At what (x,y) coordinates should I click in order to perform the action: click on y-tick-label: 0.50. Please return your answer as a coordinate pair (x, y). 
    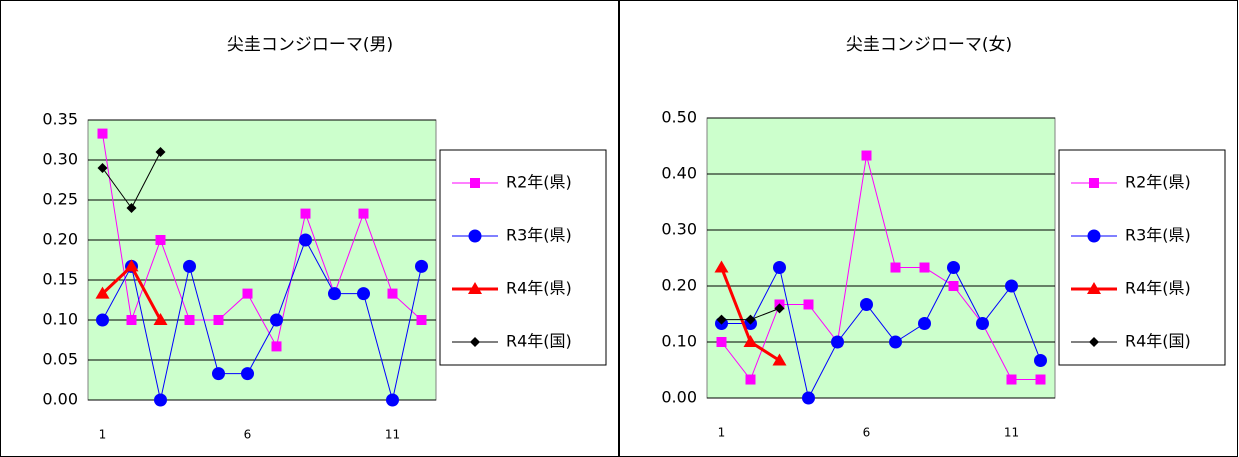
    Looking at the image, I should click on (679, 117).